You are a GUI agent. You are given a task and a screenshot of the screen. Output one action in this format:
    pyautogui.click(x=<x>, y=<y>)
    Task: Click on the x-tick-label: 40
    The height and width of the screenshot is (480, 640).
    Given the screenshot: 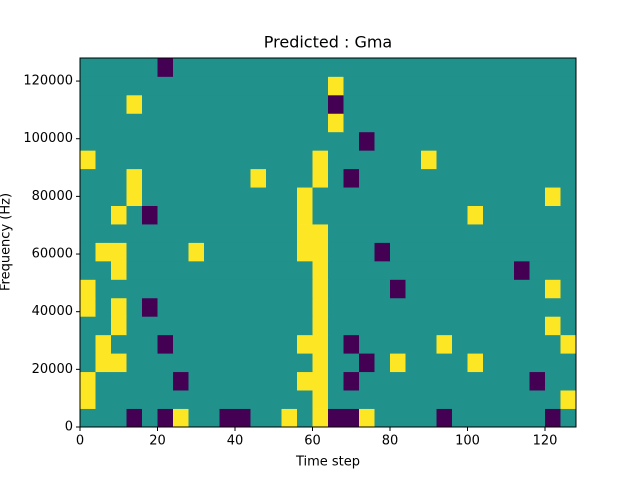 What is the action you would take?
    pyautogui.click(x=235, y=441)
    